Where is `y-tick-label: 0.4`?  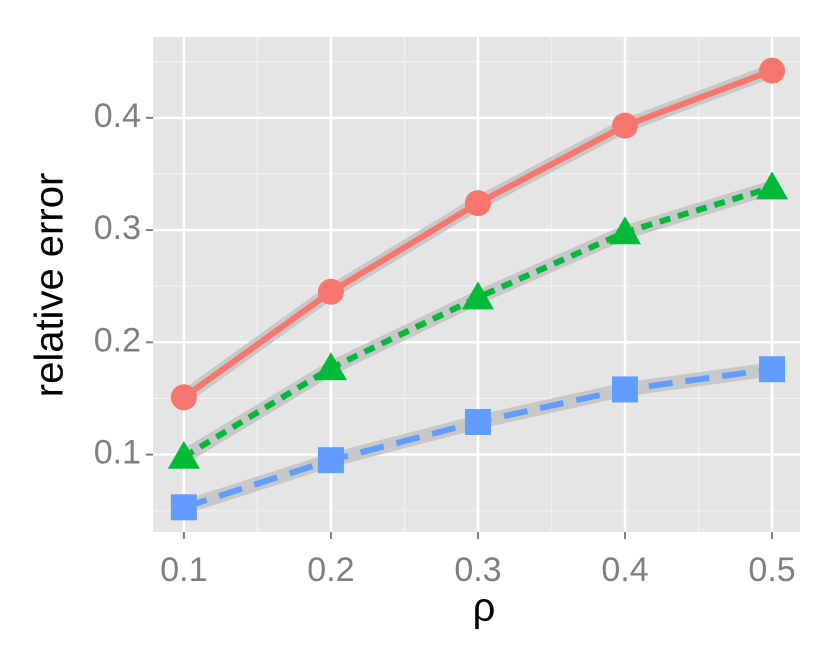 y-tick-label: 0.4 is located at coordinates (117, 116).